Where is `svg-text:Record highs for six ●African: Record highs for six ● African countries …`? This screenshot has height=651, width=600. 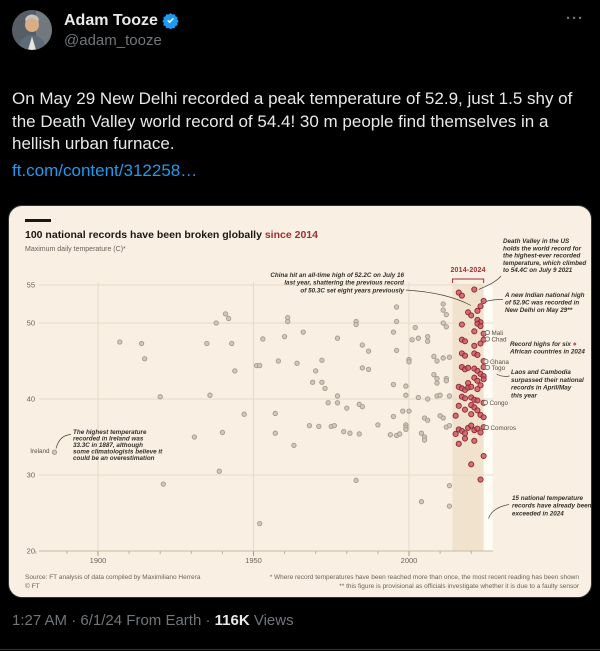 svg-text:Record highs for six ●African: Record highs for six ● African countries … is located at coordinates (547, 348).